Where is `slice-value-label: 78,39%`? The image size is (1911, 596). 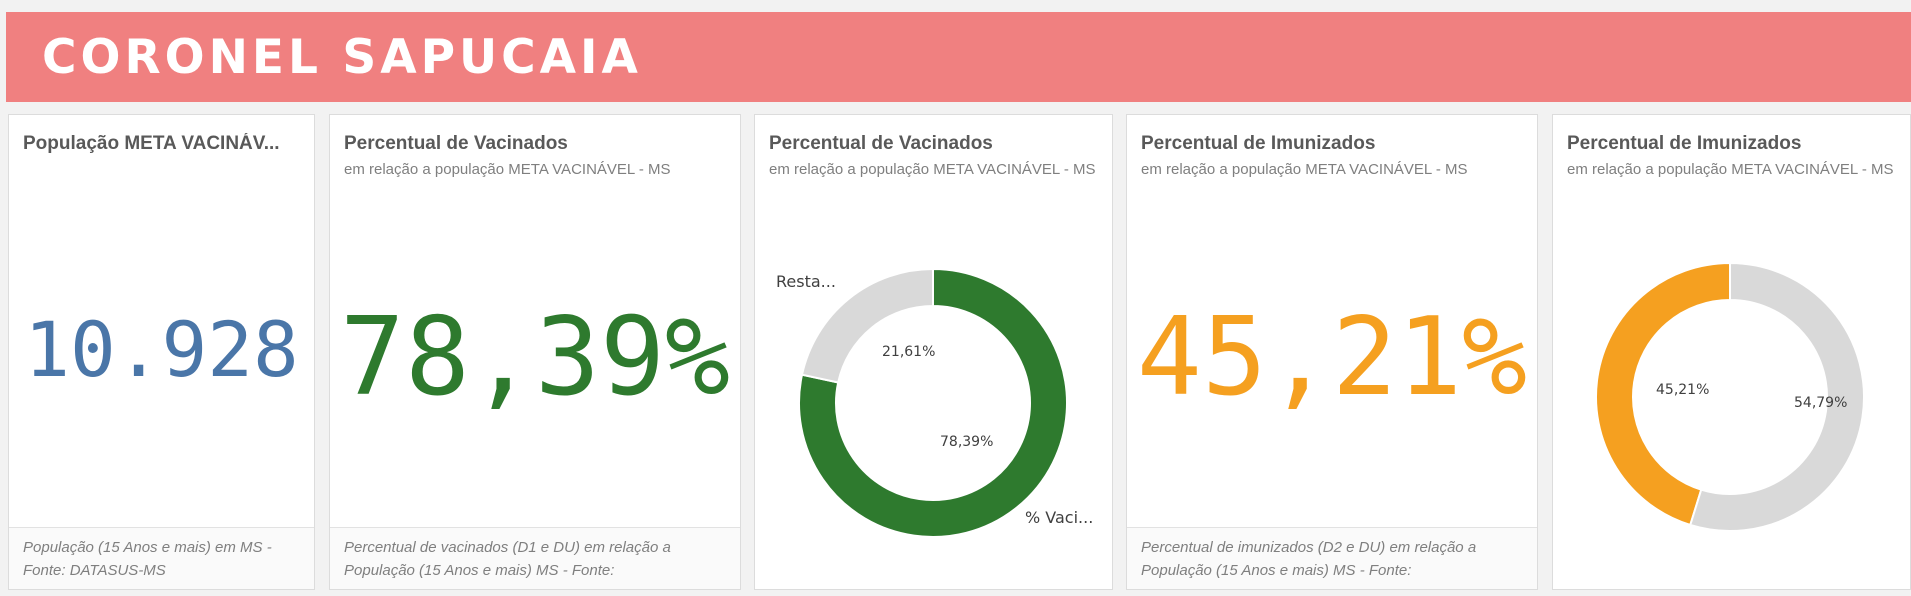 slice-value-label: 78,39% is located at coordinates (966, 442).